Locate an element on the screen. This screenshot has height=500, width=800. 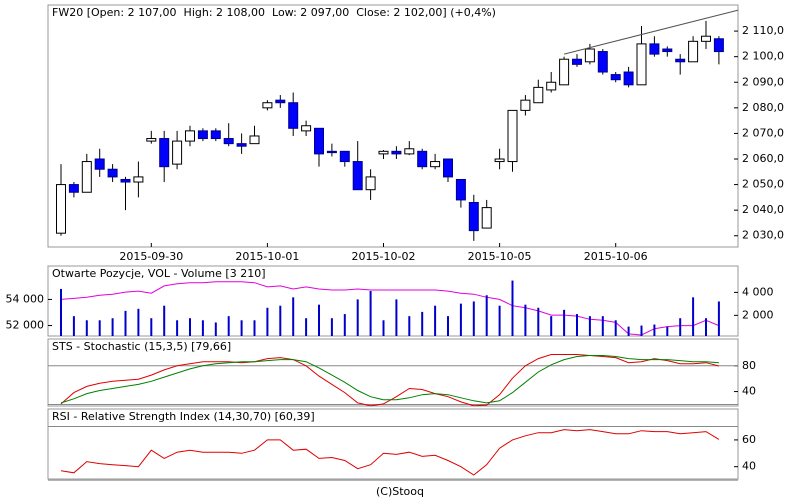
panel-title: STS - Stochastic (15,3,5) [79,66] is located at coordinates (141, 346).